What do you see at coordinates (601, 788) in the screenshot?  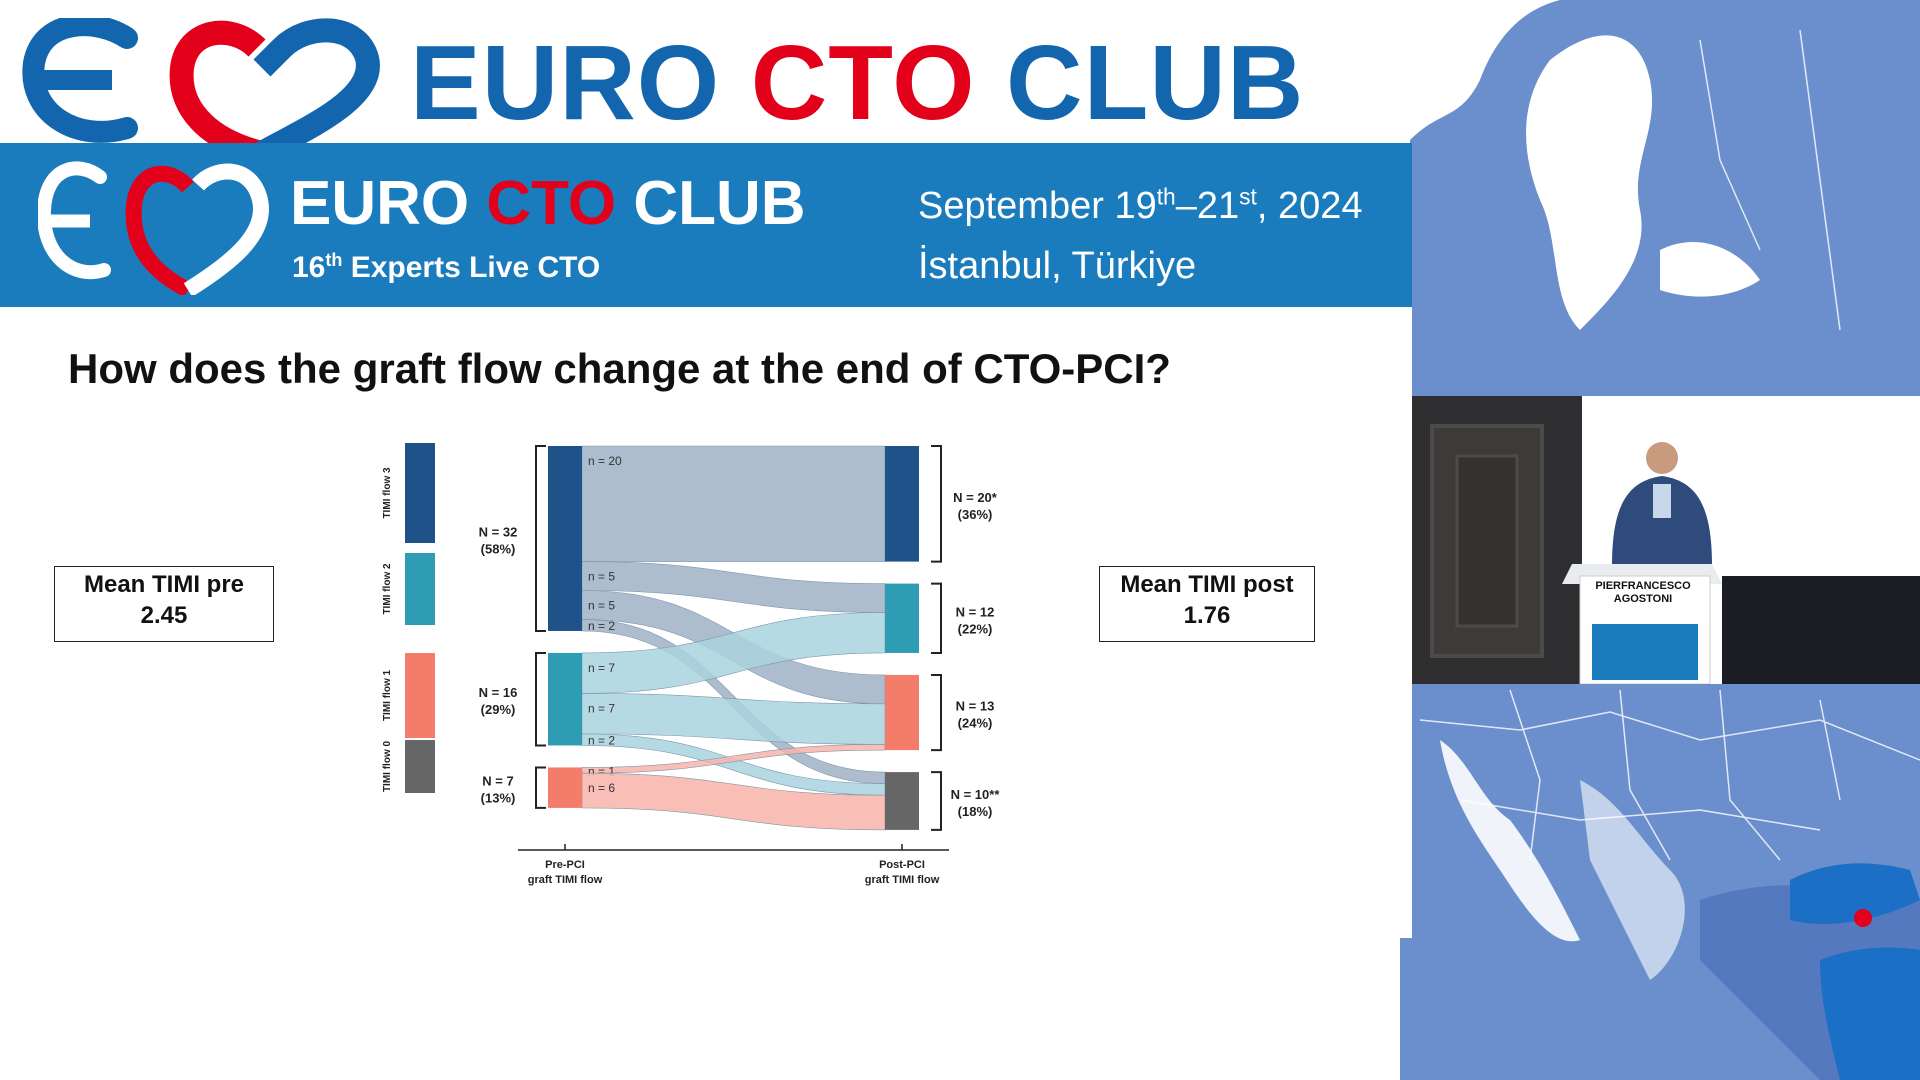 I see `sankey-flow-label-8: n = 6` at bounding box center [601, 788].